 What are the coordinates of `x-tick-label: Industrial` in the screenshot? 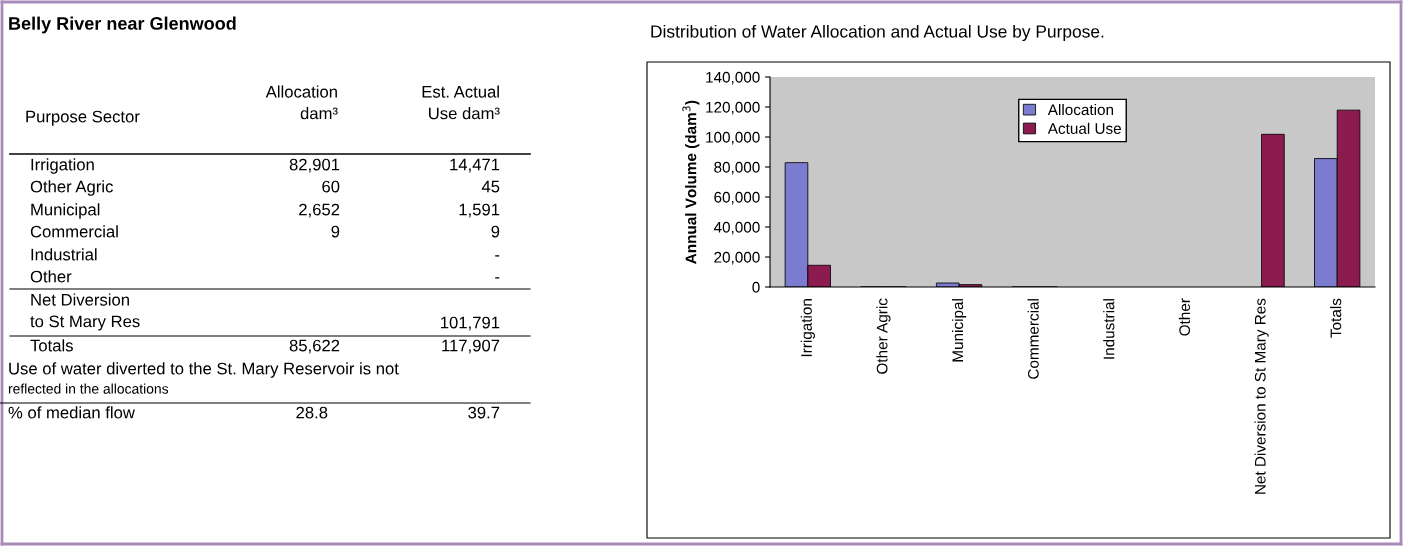 It's located at (1109, 329).